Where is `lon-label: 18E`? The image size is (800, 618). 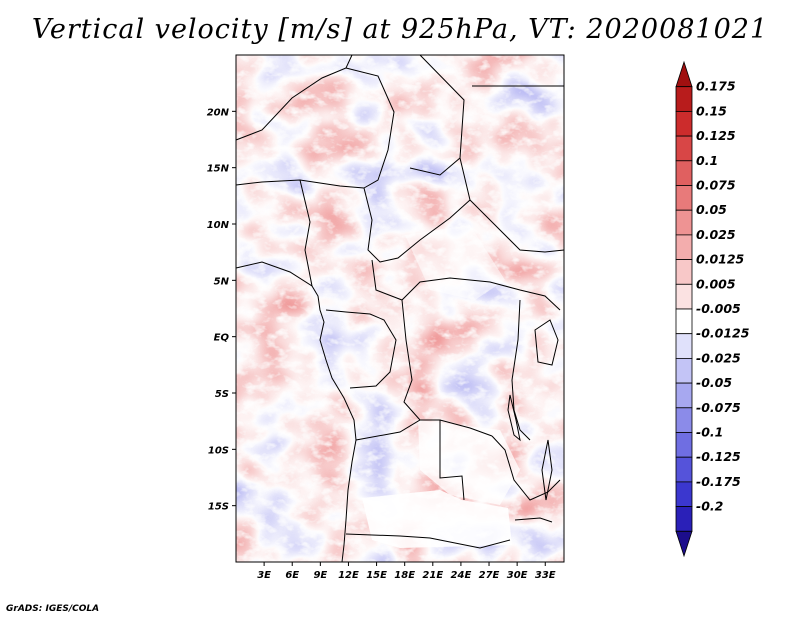 lon-label: 18E is located at coordinates (404, 575).